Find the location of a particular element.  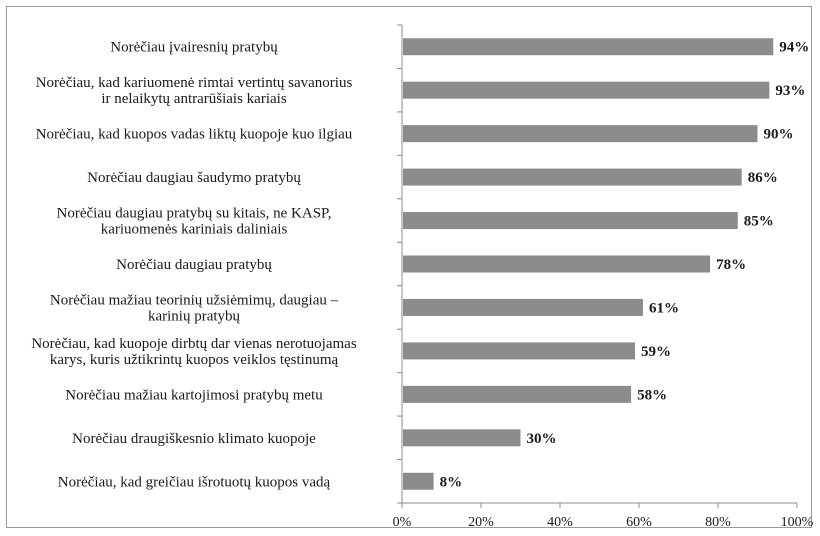

category-label: Norėčiau daugiau pratybų is located at coordinates (194, 265).